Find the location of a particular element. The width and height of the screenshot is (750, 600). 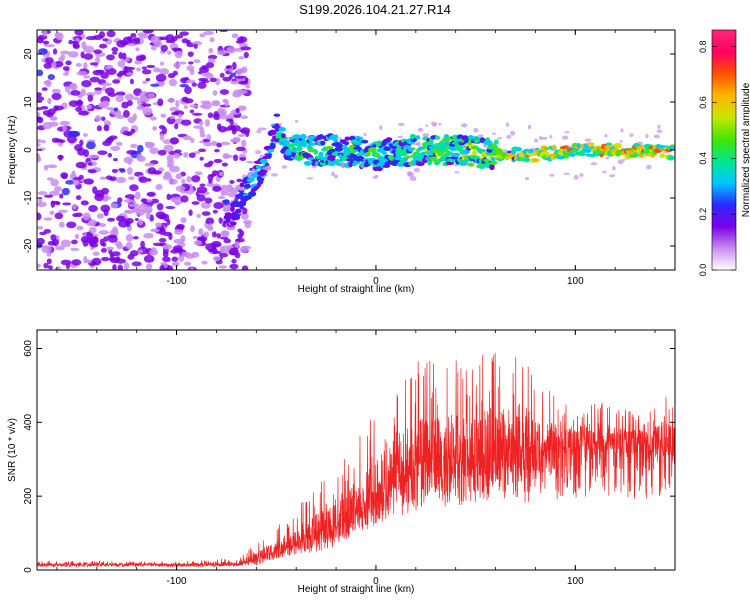

y-tick-label: 0 is located at coordinates (28, 150).